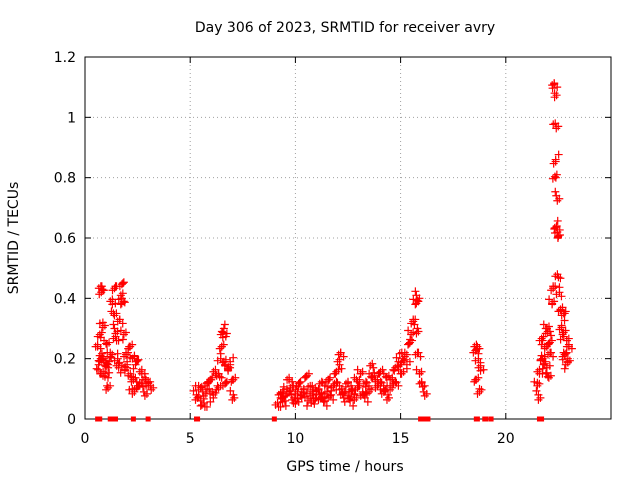 The image size is (640, 480). I want to click on zero-point, so click(112, 419).